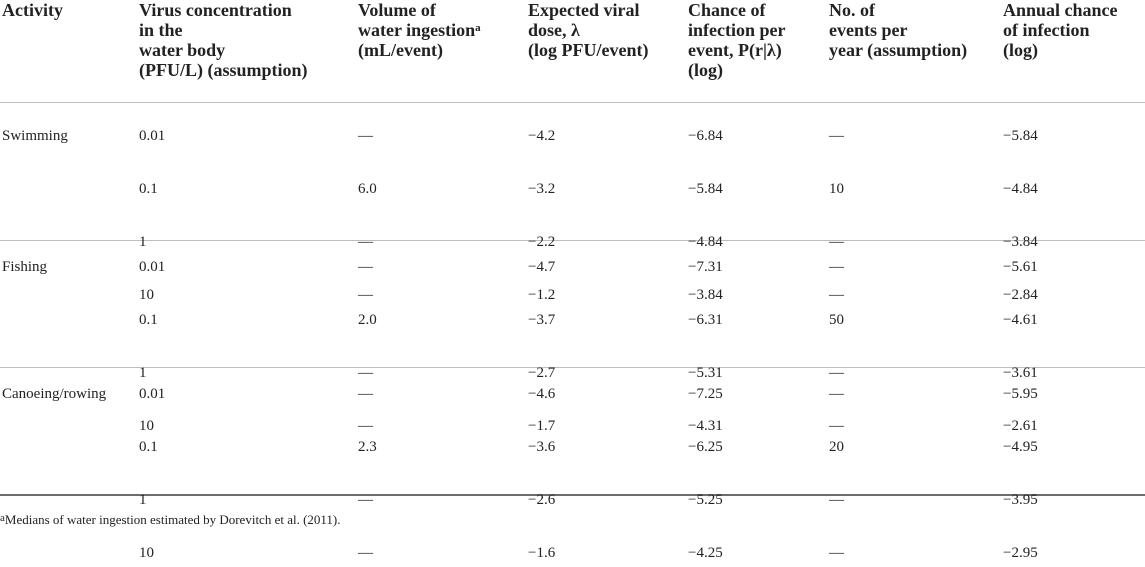  Describe the element at coordinates (542, 267) in the screenshot. I see `cell-dose: −4.7` at that location.